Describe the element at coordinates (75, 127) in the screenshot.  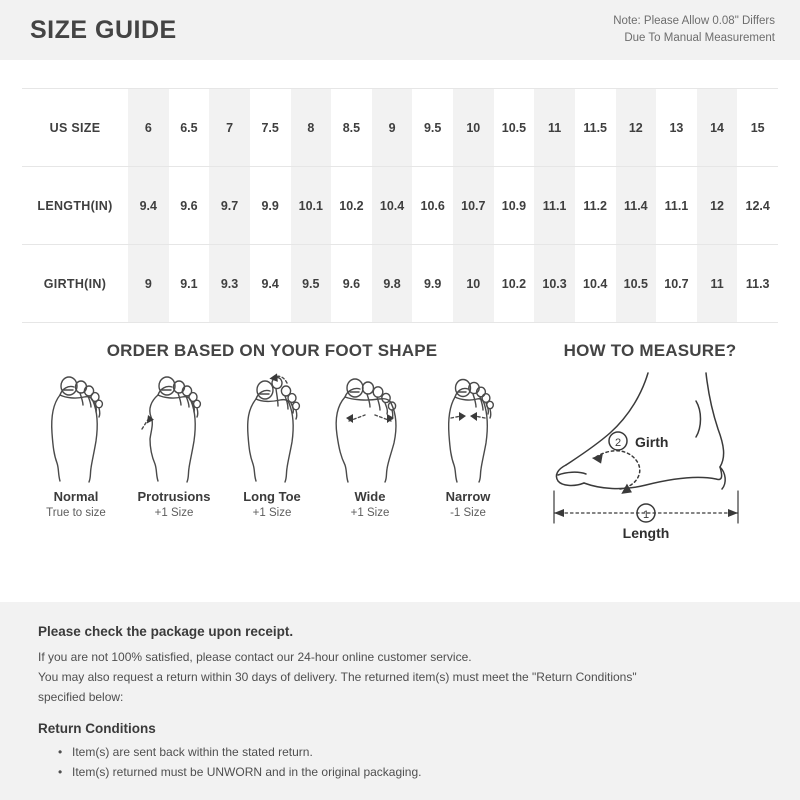
I see `row-label: US SIZE` at that location.